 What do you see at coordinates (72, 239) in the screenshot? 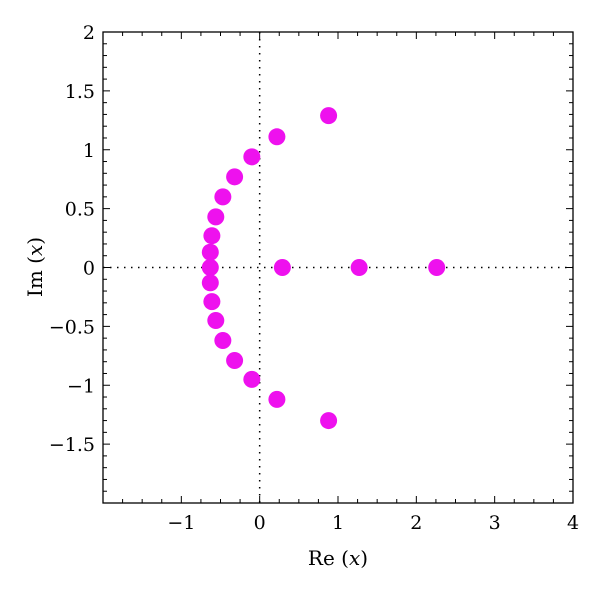
I see `y-tick-labels: 2 1.5 1 0.5 0 −0.5 −1 −1.5` at bounding box center [72, 239].